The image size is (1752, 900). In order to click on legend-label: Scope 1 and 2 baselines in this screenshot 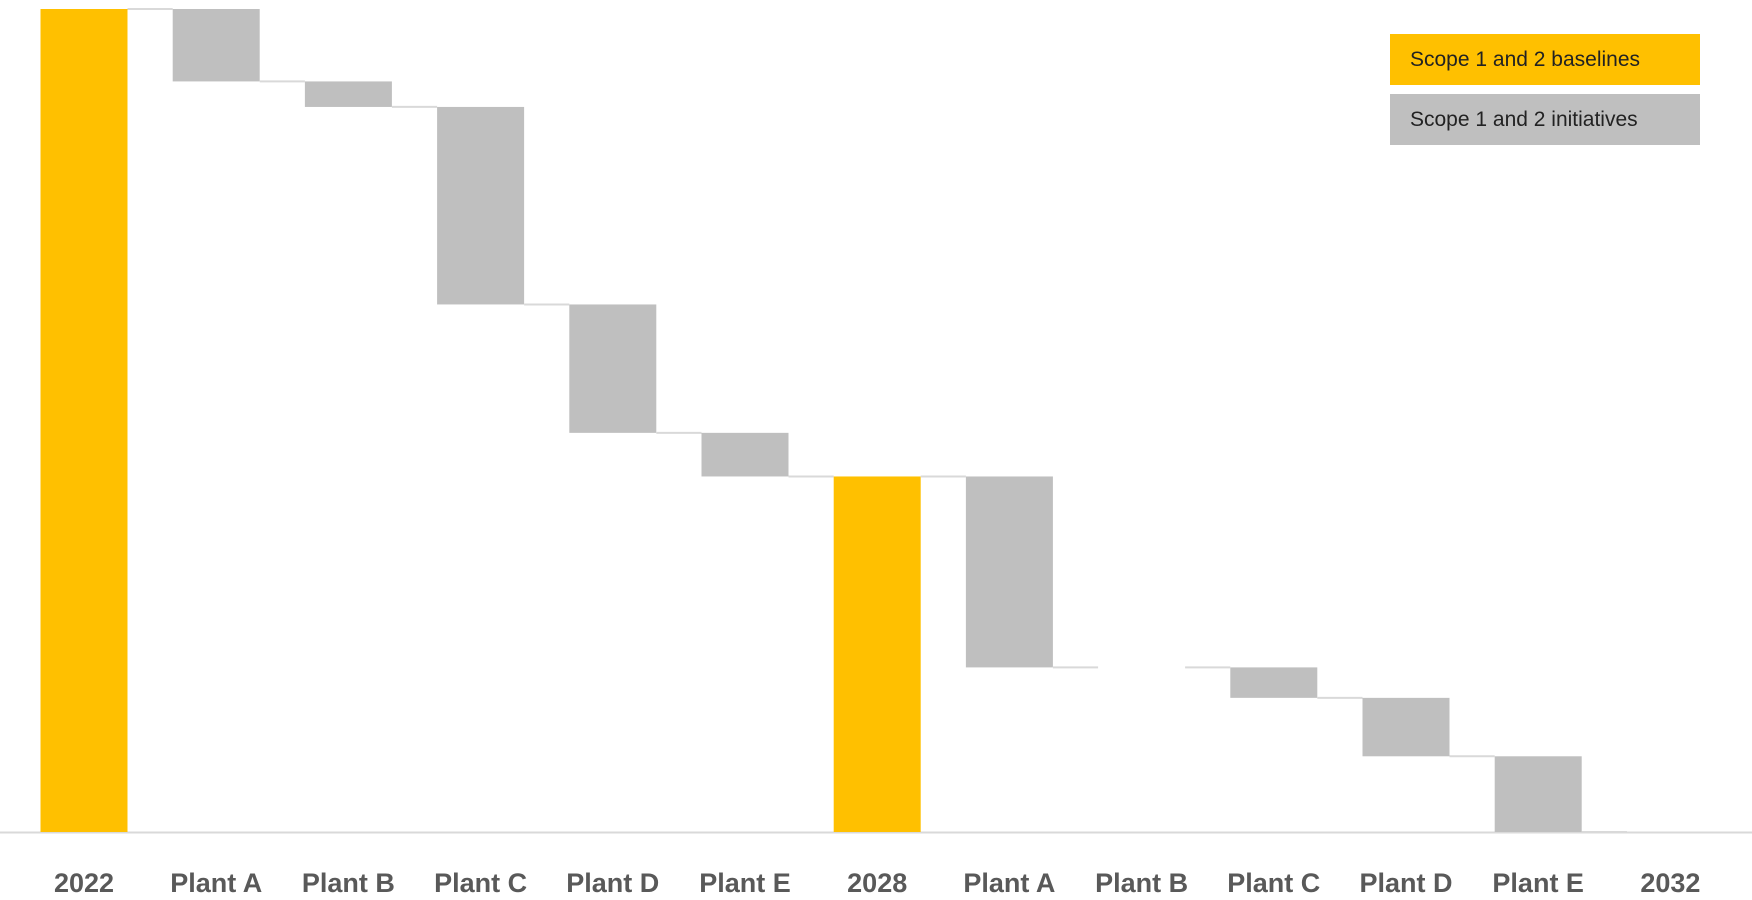, I will do `click(1525, 59)`.